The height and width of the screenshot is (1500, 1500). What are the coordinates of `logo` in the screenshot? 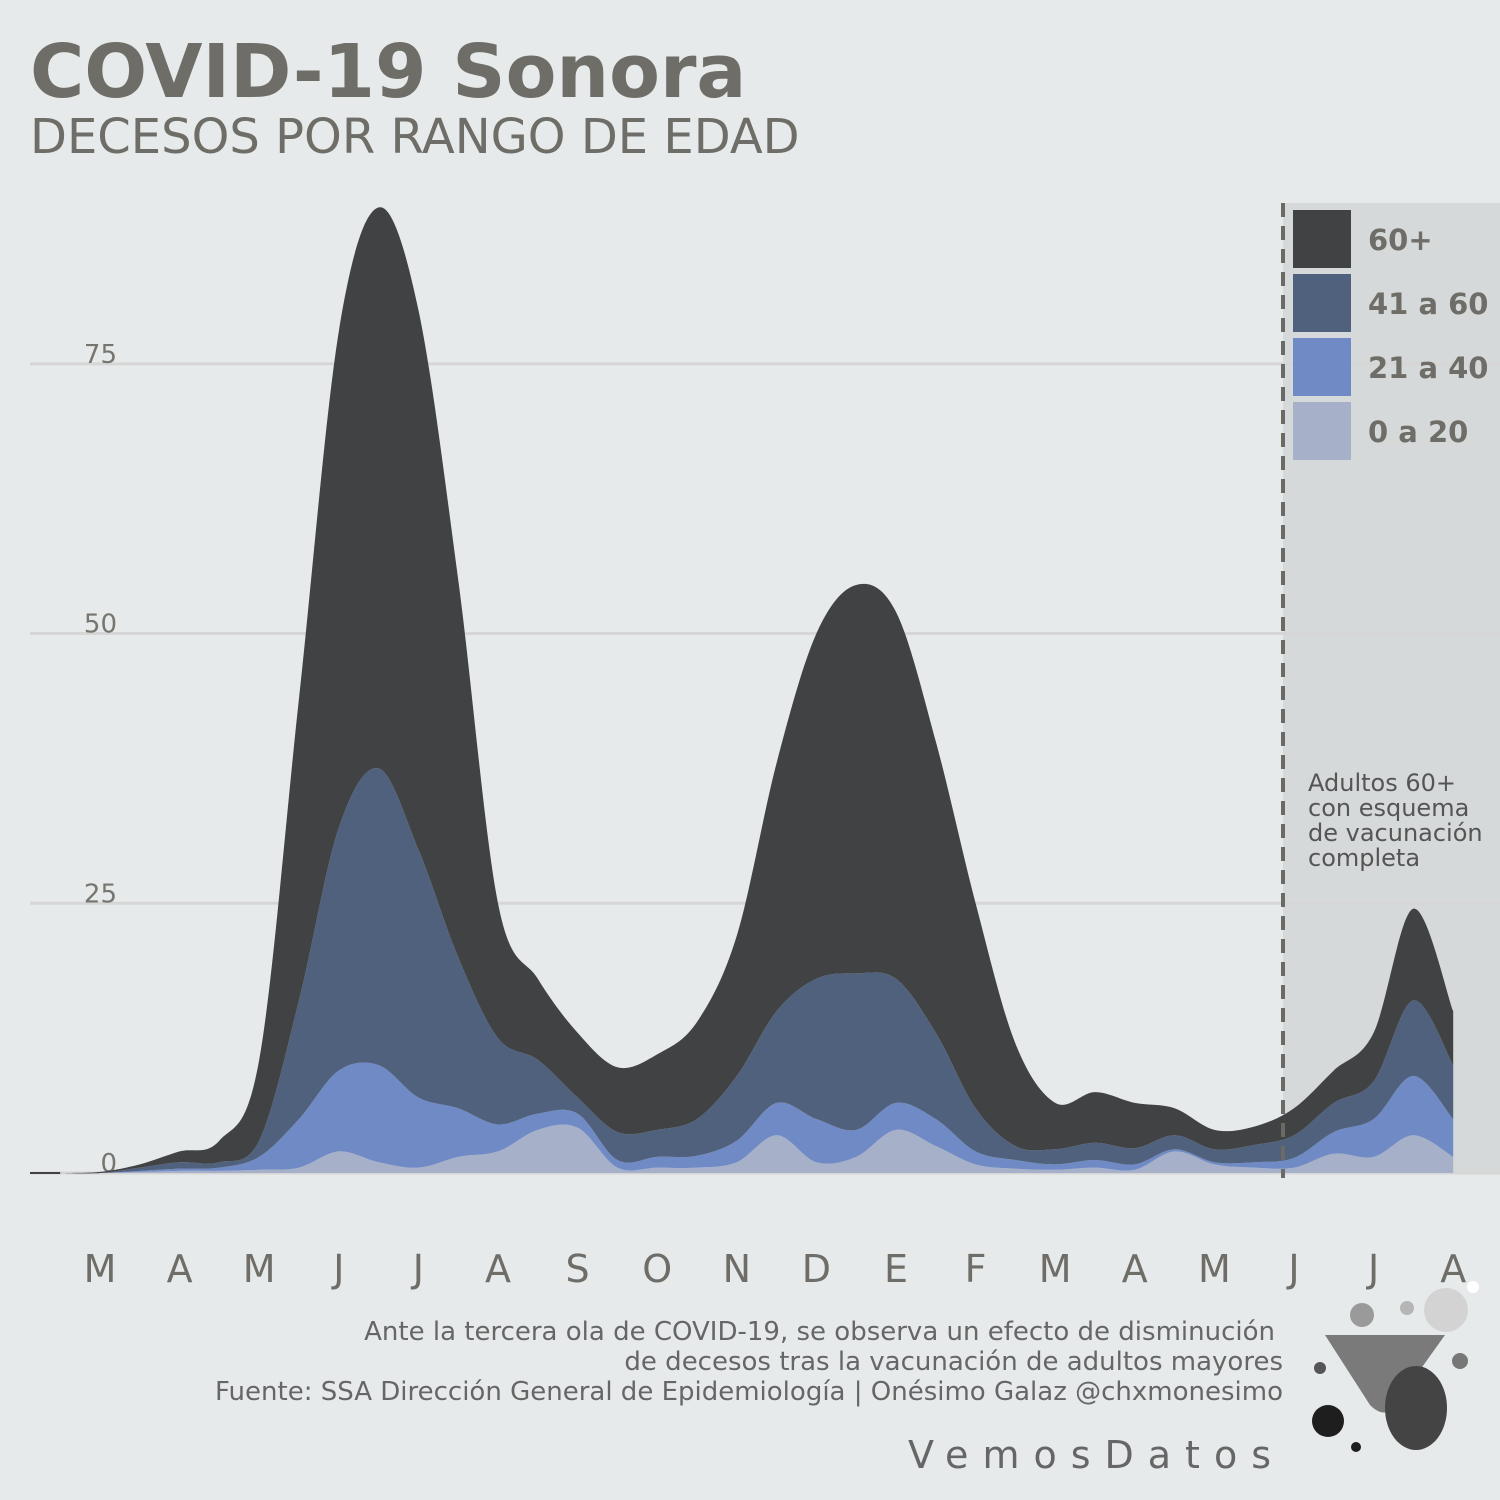 It's located at (1395, 1366).